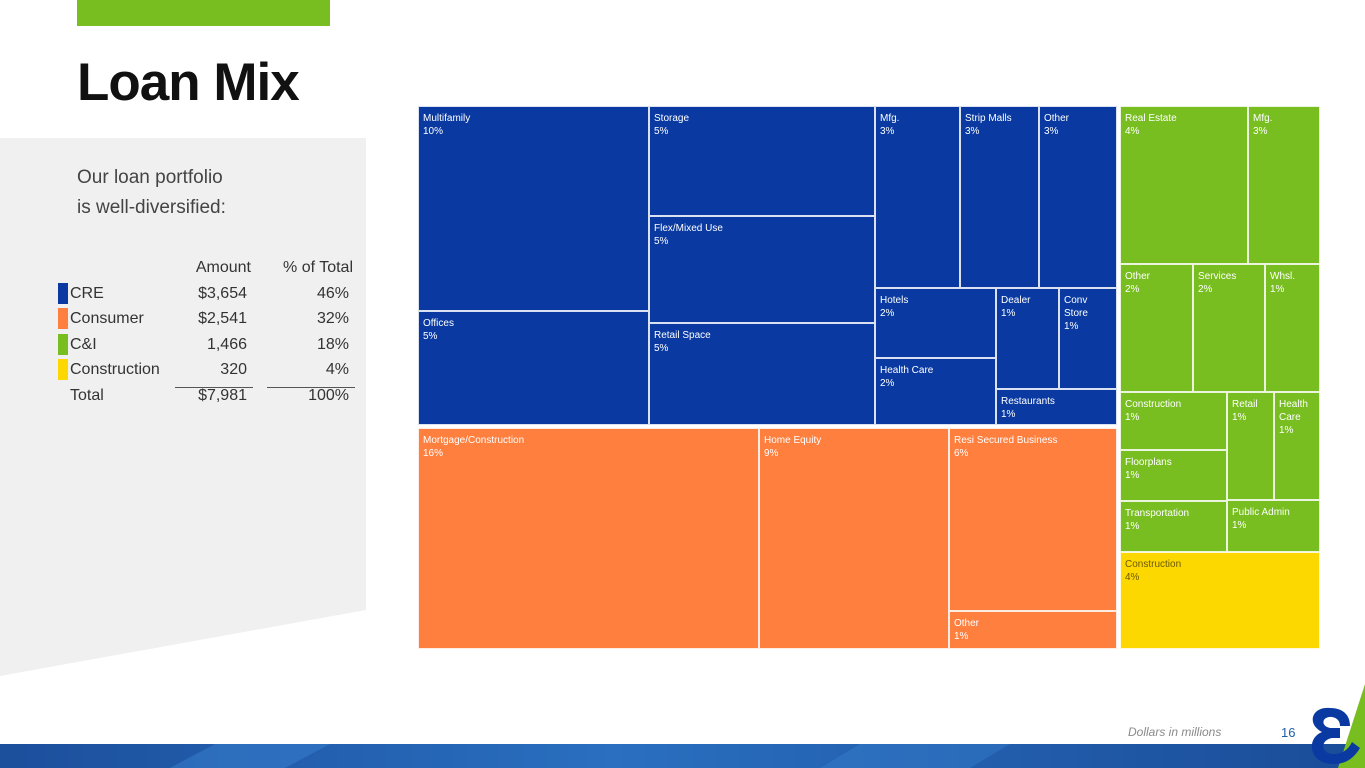 This screenshot has height=768, width=1365. I want to click on title-accent-bar, so click(203, 13).